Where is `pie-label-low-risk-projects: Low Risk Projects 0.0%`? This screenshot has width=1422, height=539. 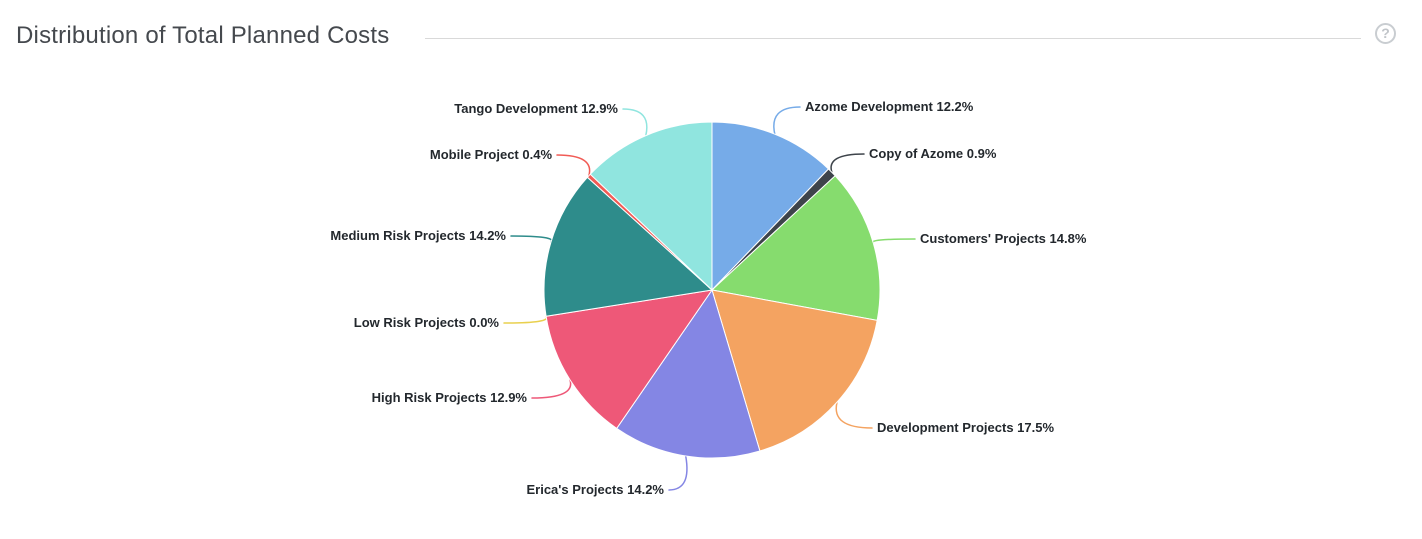 pie-label-low-risk-projects: Low Risk Projects 0.0% is located at coordinates (427, 322).